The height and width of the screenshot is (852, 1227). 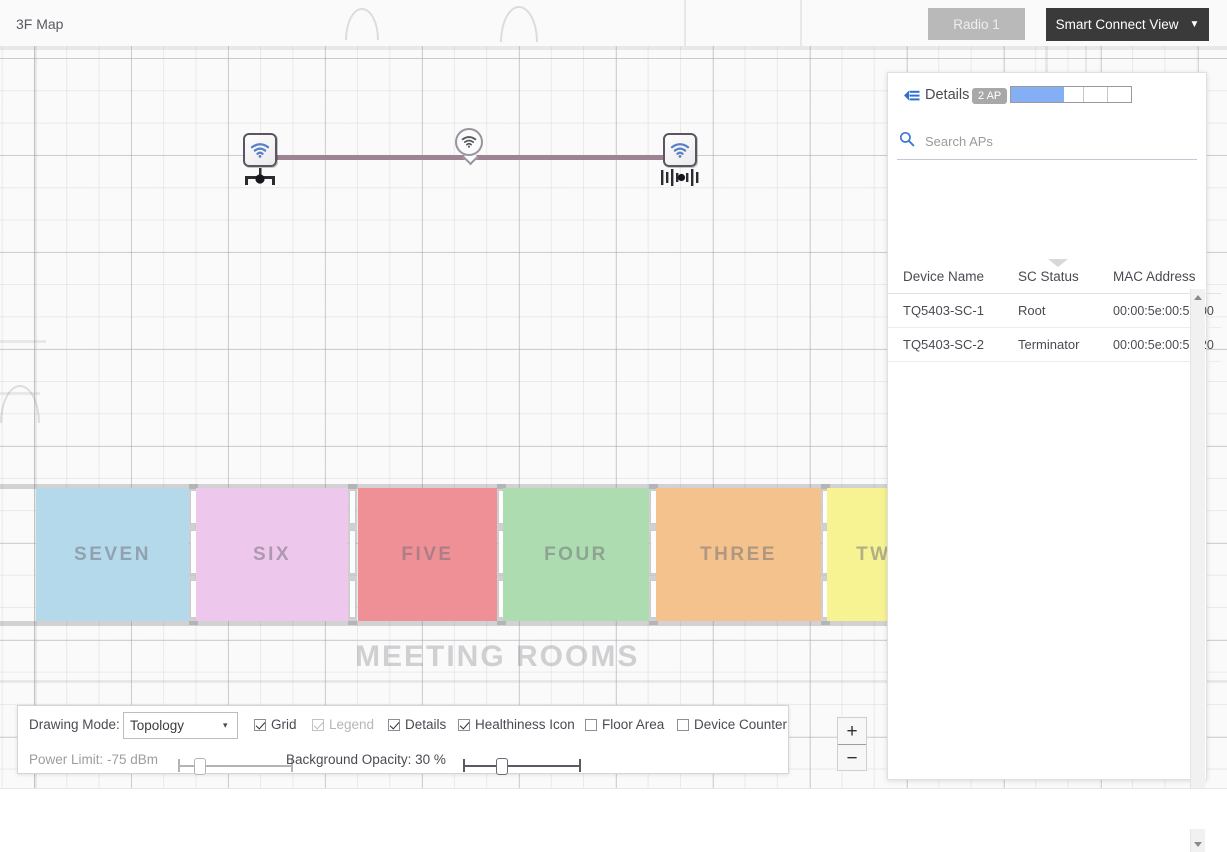 I want to click on map-zoom-controls: + −, so click(x=852, y=744).